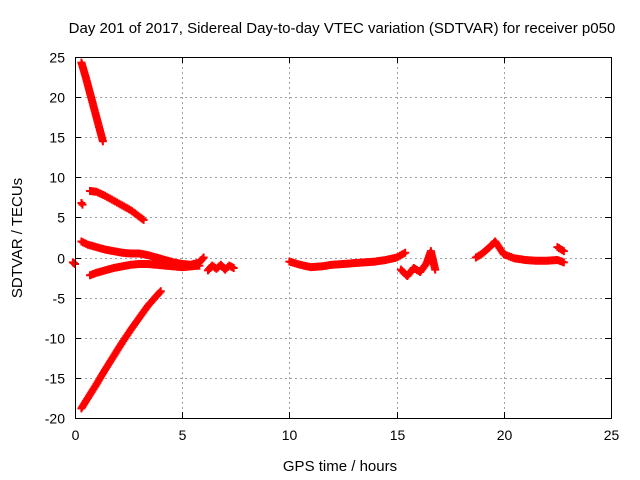  I want to click on x-tick-label: 0, so click(76, 435).